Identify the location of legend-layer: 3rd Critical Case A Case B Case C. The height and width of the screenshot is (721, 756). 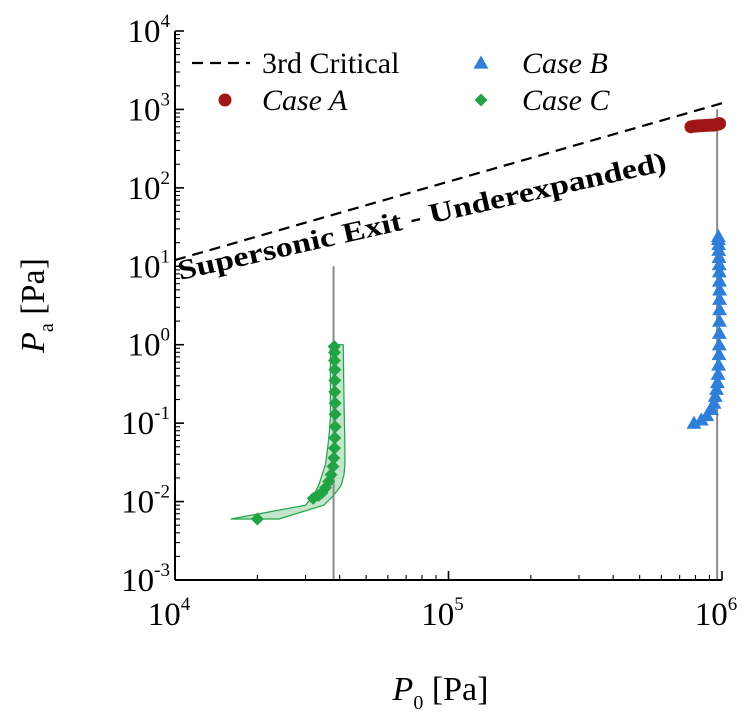
(401, 82).